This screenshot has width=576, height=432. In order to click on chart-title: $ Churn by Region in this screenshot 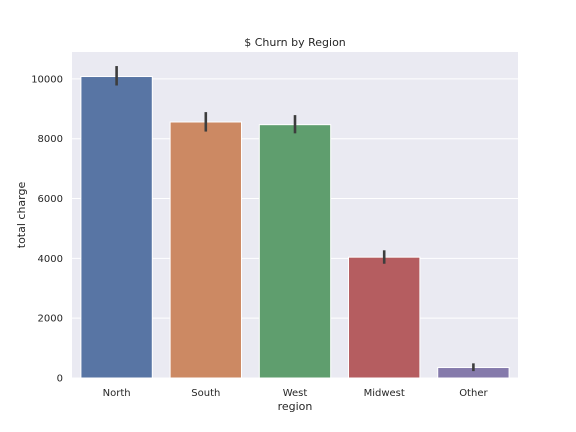, I will do `click(295, 42)`.